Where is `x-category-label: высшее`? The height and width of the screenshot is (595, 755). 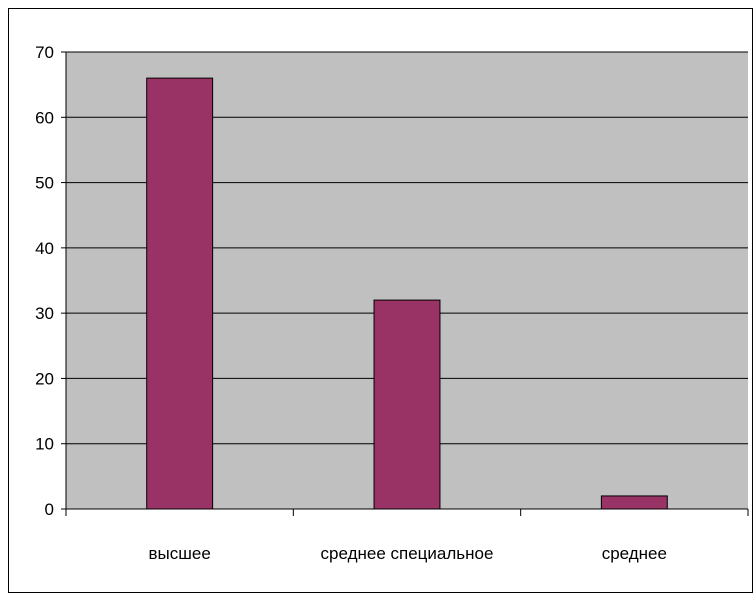
x-category-label: высшее is located at coordinates (180, 553).